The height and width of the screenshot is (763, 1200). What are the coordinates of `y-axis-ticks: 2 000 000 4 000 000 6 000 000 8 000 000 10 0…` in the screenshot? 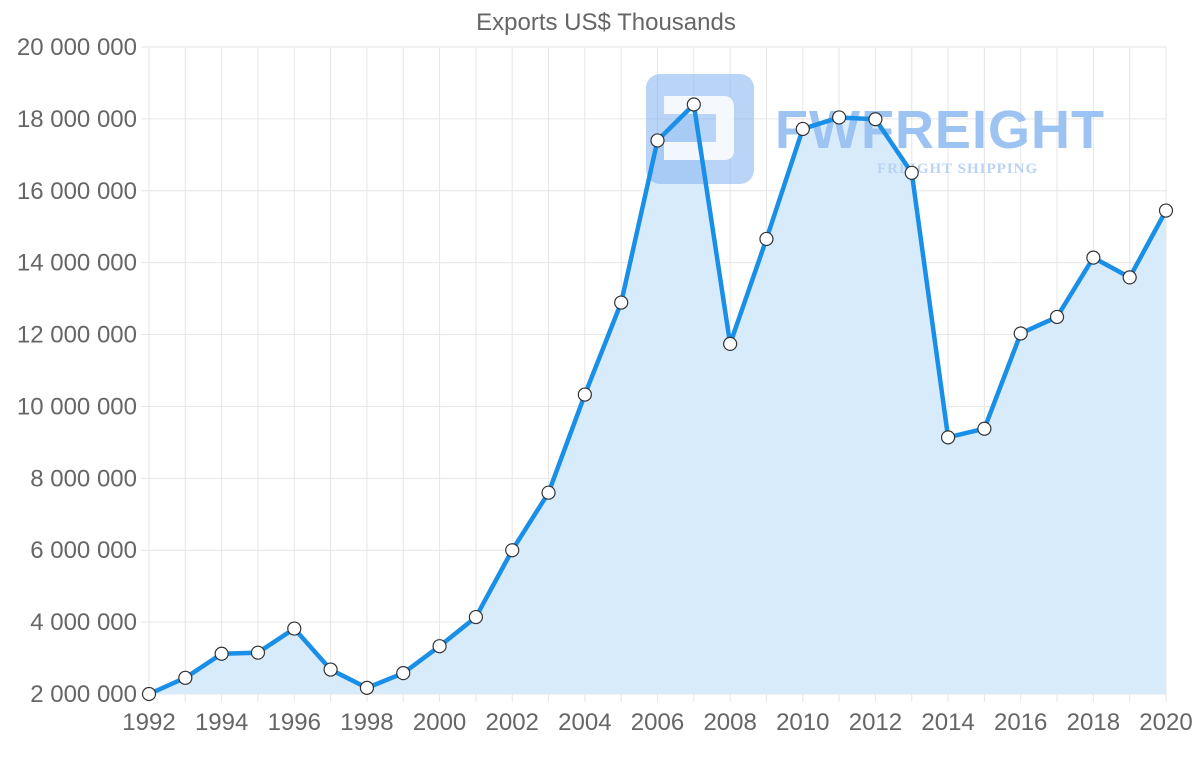 It's located at (77, 371).